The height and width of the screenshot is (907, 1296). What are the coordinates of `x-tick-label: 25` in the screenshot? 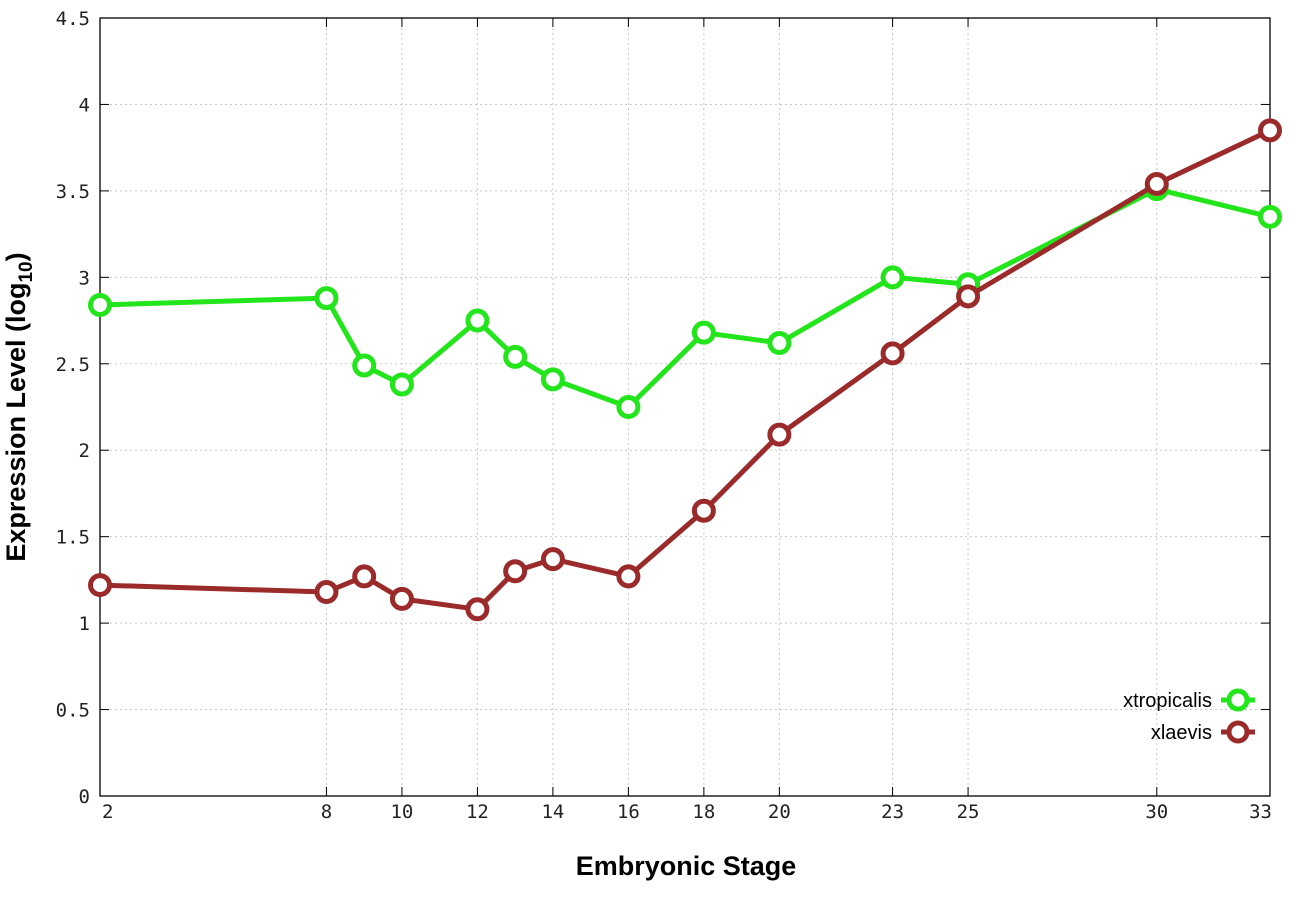 It's located at (968, 812).